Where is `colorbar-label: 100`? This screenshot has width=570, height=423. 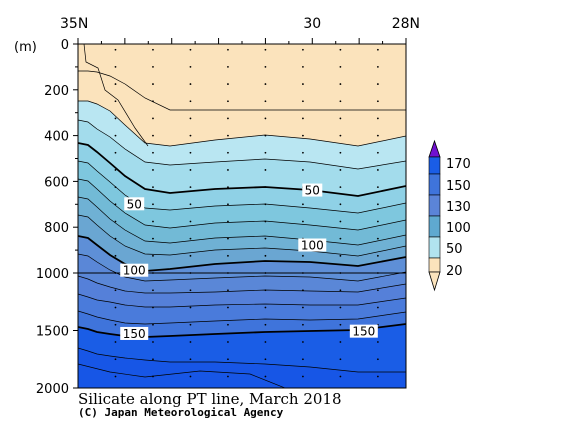
colorbar-label: 100 is located at coordinates (458, 228).